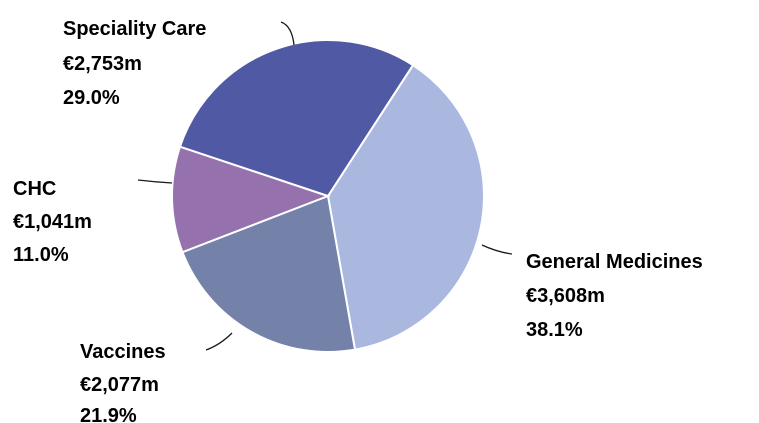  I want to click on label-vaccines: Vaccines €2,077m 21.9%, so click(123, 382).